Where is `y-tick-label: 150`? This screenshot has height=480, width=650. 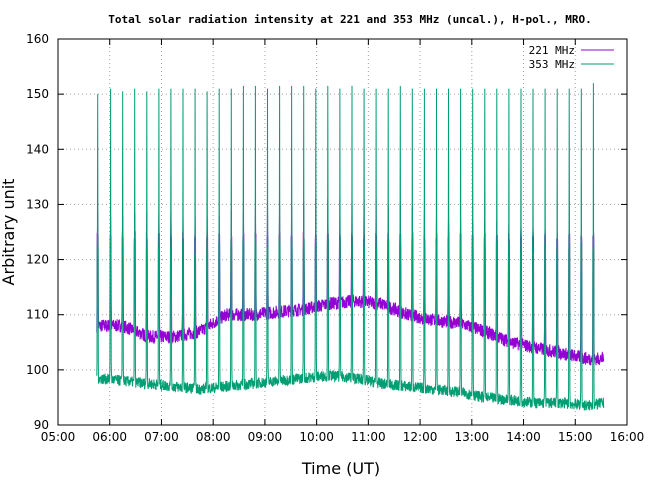
y-tick-label: 150 is located at coordinates (37, 94).